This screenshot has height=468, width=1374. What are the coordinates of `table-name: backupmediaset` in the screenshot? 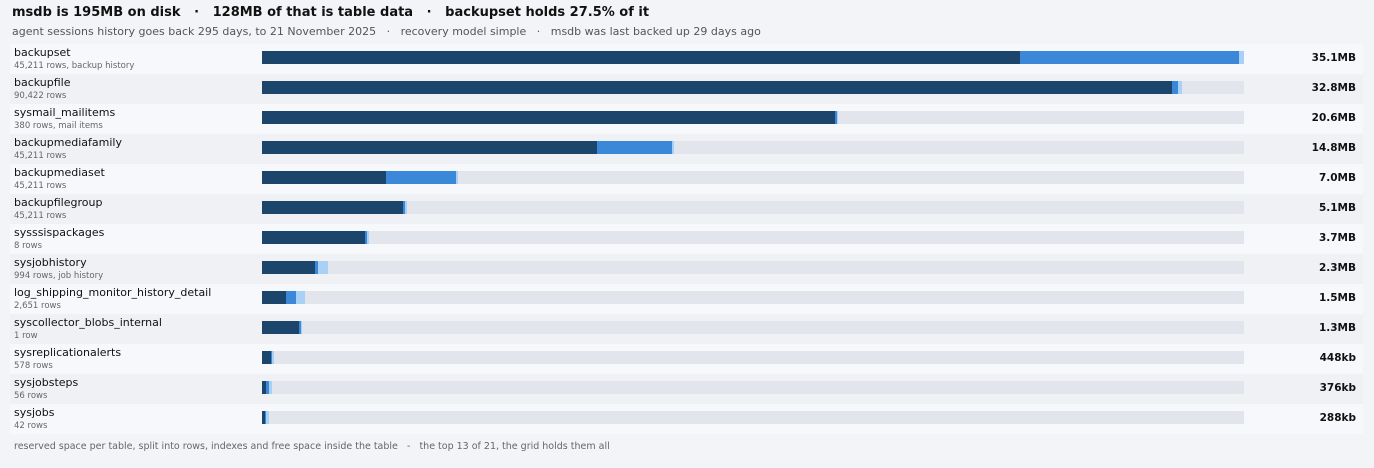 It's located at (59, 172).